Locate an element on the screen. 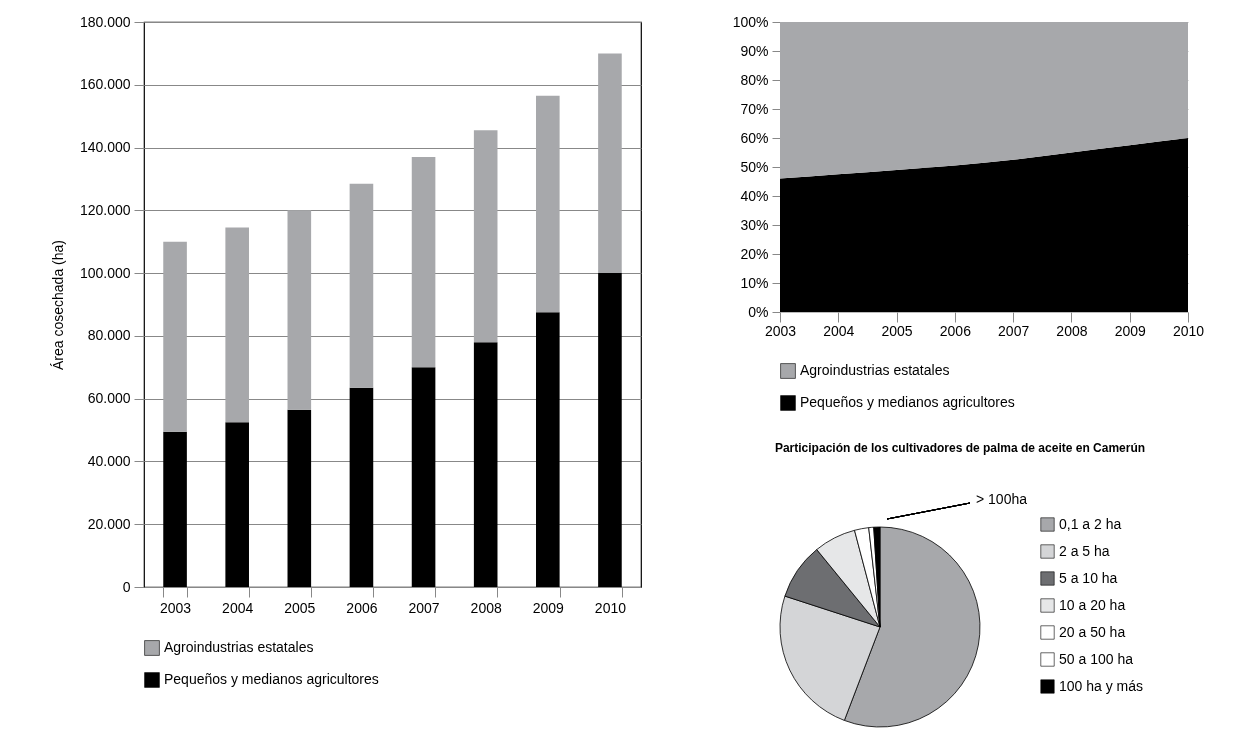 Image resolution: width=1235 pixels, height=729 pixels. y-tick-label: 120.000 is located at coordinates (105, 209).